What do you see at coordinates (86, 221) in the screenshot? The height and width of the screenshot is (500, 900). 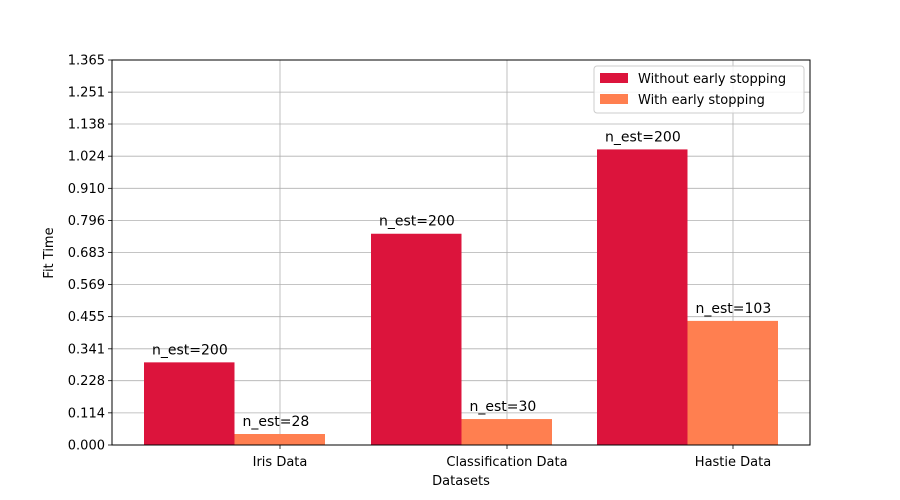 I see `y-tick-label: 0.796` at bounding box center [86, 221].